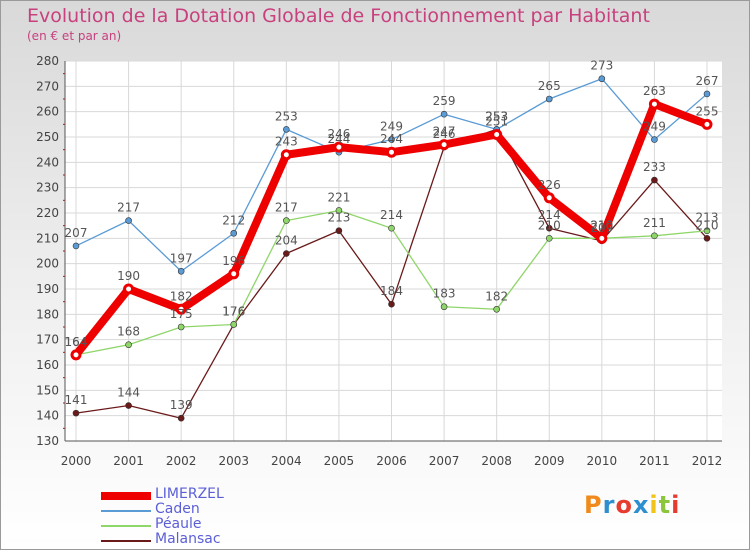  I want to click on y-tick-label: 250, so click(47, 137).